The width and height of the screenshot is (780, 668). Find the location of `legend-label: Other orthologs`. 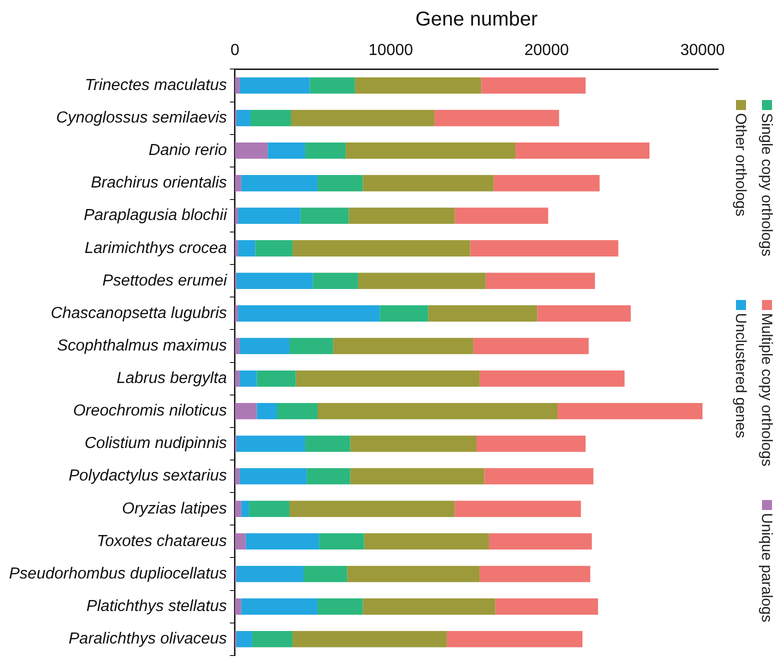

legend-label: Other orthologs is located at coordinates (741, 164).